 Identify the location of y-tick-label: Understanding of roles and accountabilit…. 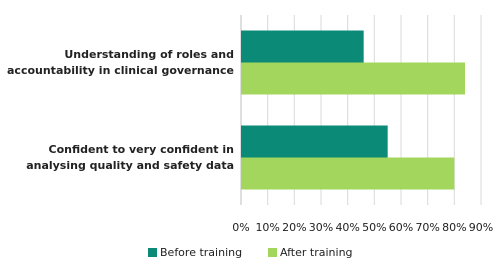
(120, 62).